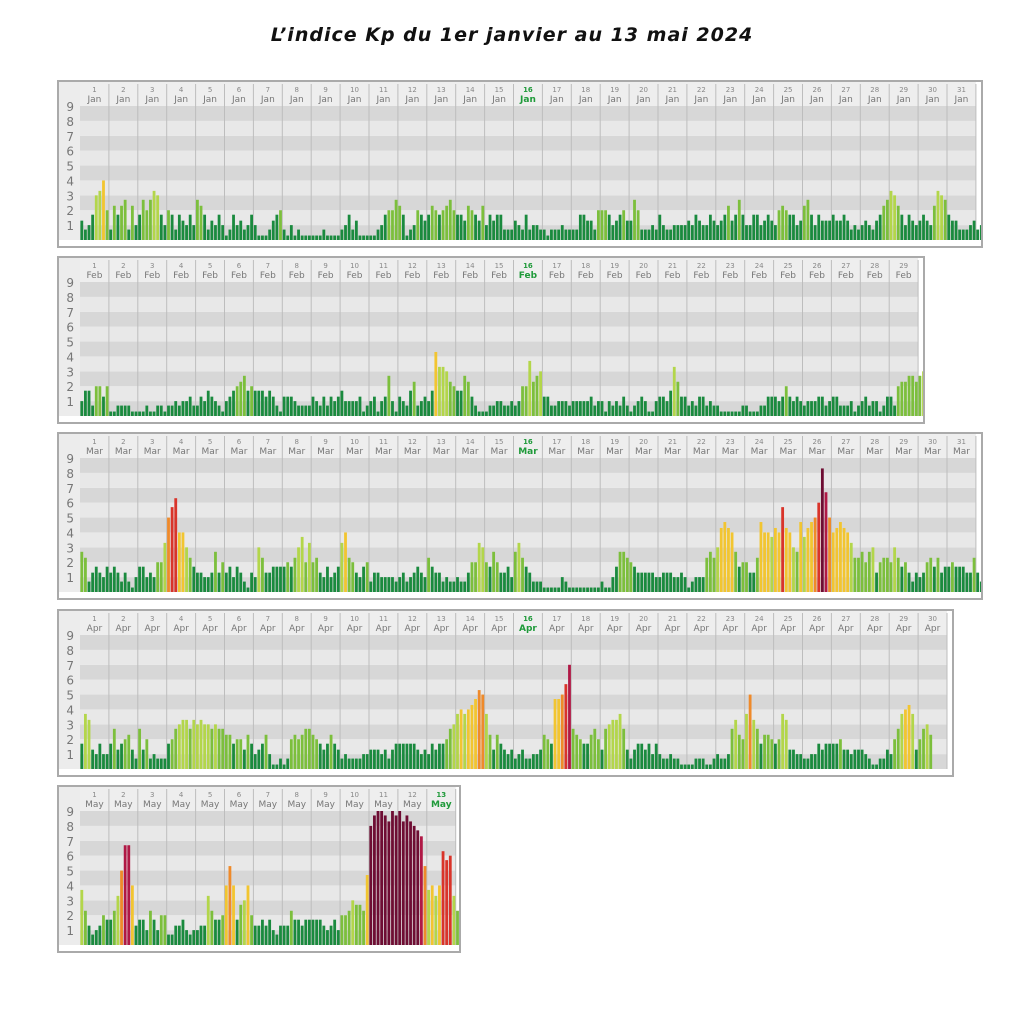 This screenshot has height=1024, width=1024. What do you see at coordinates (499, 442) in the screenshot?
I see `day-number-label: 15` at bounding box center [499, 442].